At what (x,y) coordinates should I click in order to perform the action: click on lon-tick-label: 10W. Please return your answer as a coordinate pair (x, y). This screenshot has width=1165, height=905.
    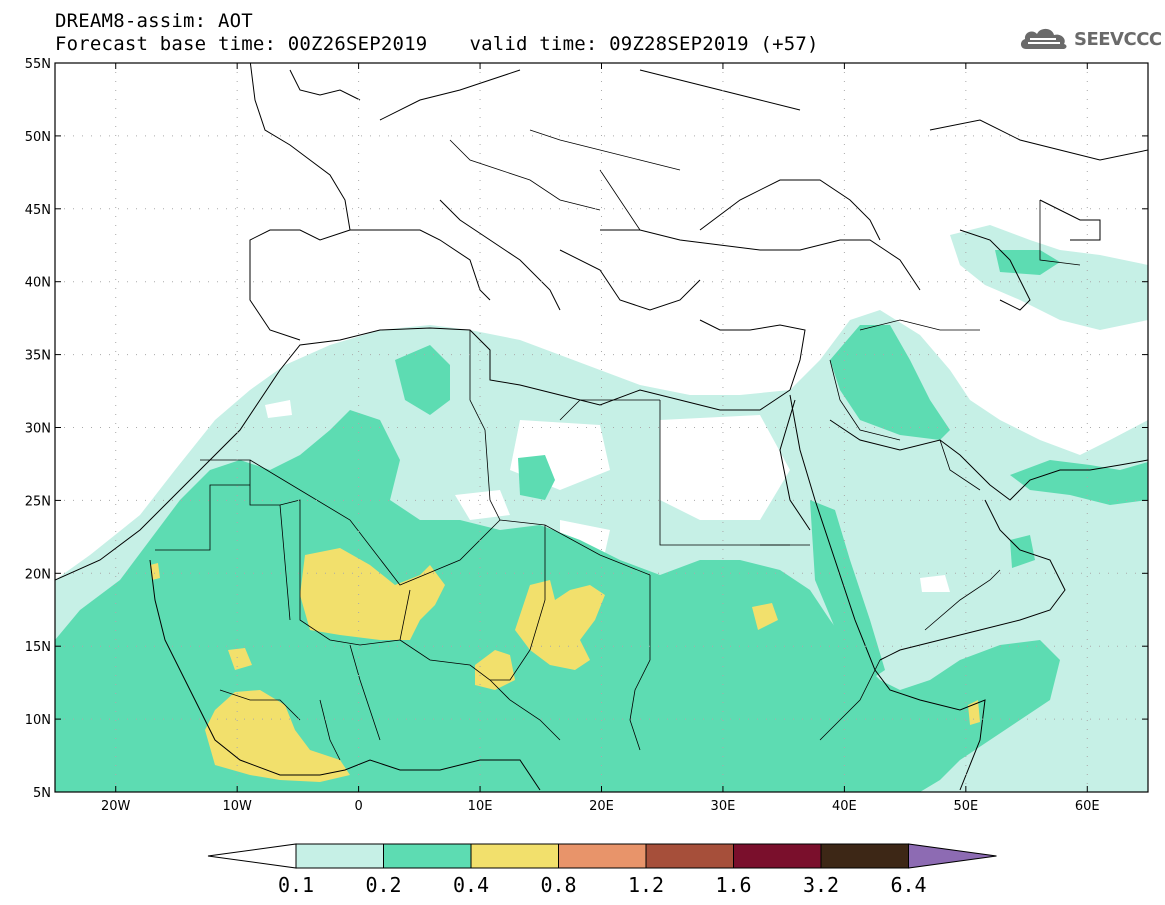
    Looking at the image, I should click on (237, 806).